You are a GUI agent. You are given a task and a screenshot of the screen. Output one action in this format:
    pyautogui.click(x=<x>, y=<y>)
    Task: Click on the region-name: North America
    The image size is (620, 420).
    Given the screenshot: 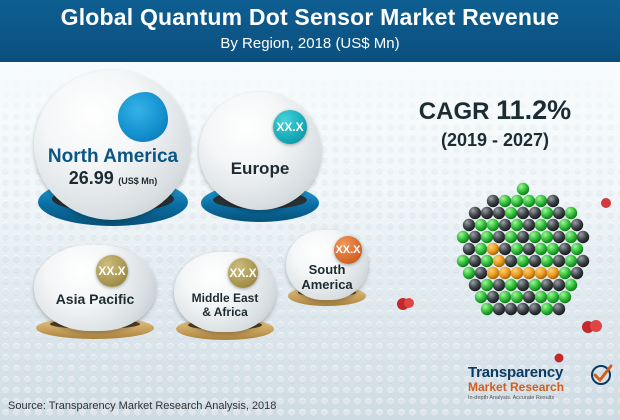 What is the action you would take?
    pyautogui.click(x=113, y=156)
    